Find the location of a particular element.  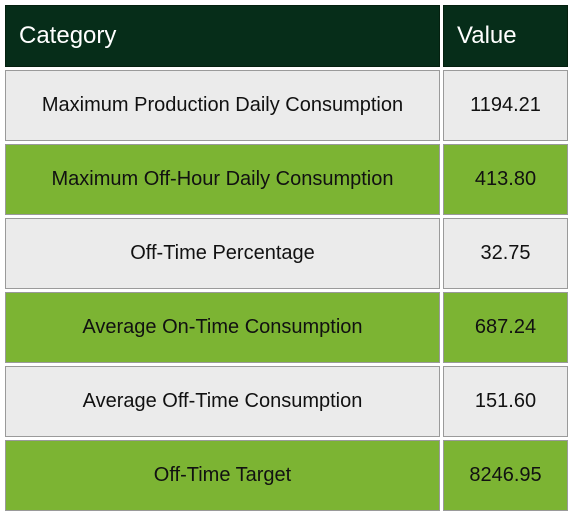

table-row: Off-Time Percentage 32.75 is located at coordinates (286, 253).